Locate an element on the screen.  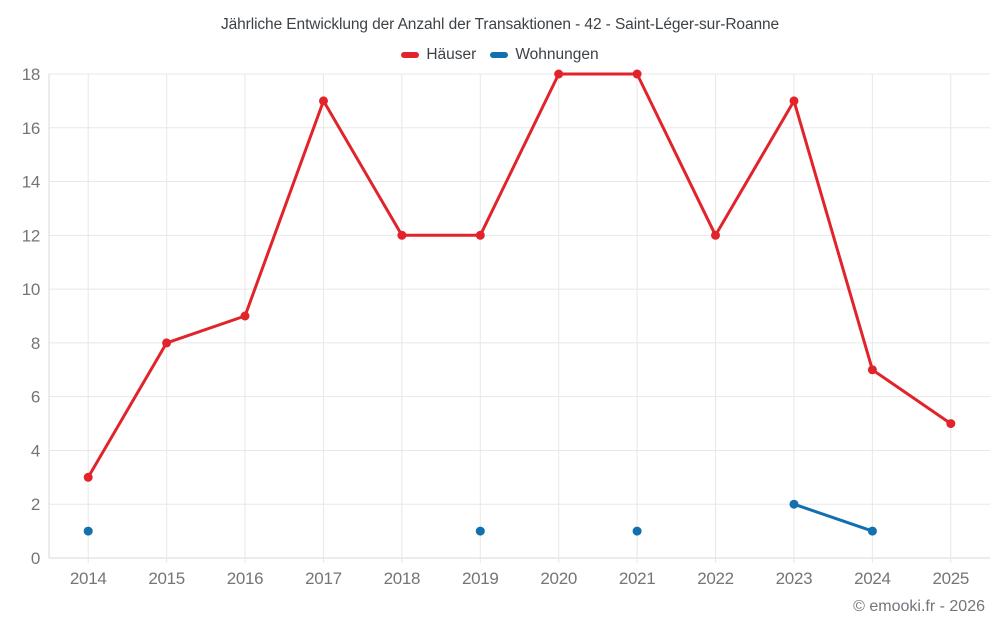
x-axis-tick-label: 2015 is located at coordinates (166, 578).